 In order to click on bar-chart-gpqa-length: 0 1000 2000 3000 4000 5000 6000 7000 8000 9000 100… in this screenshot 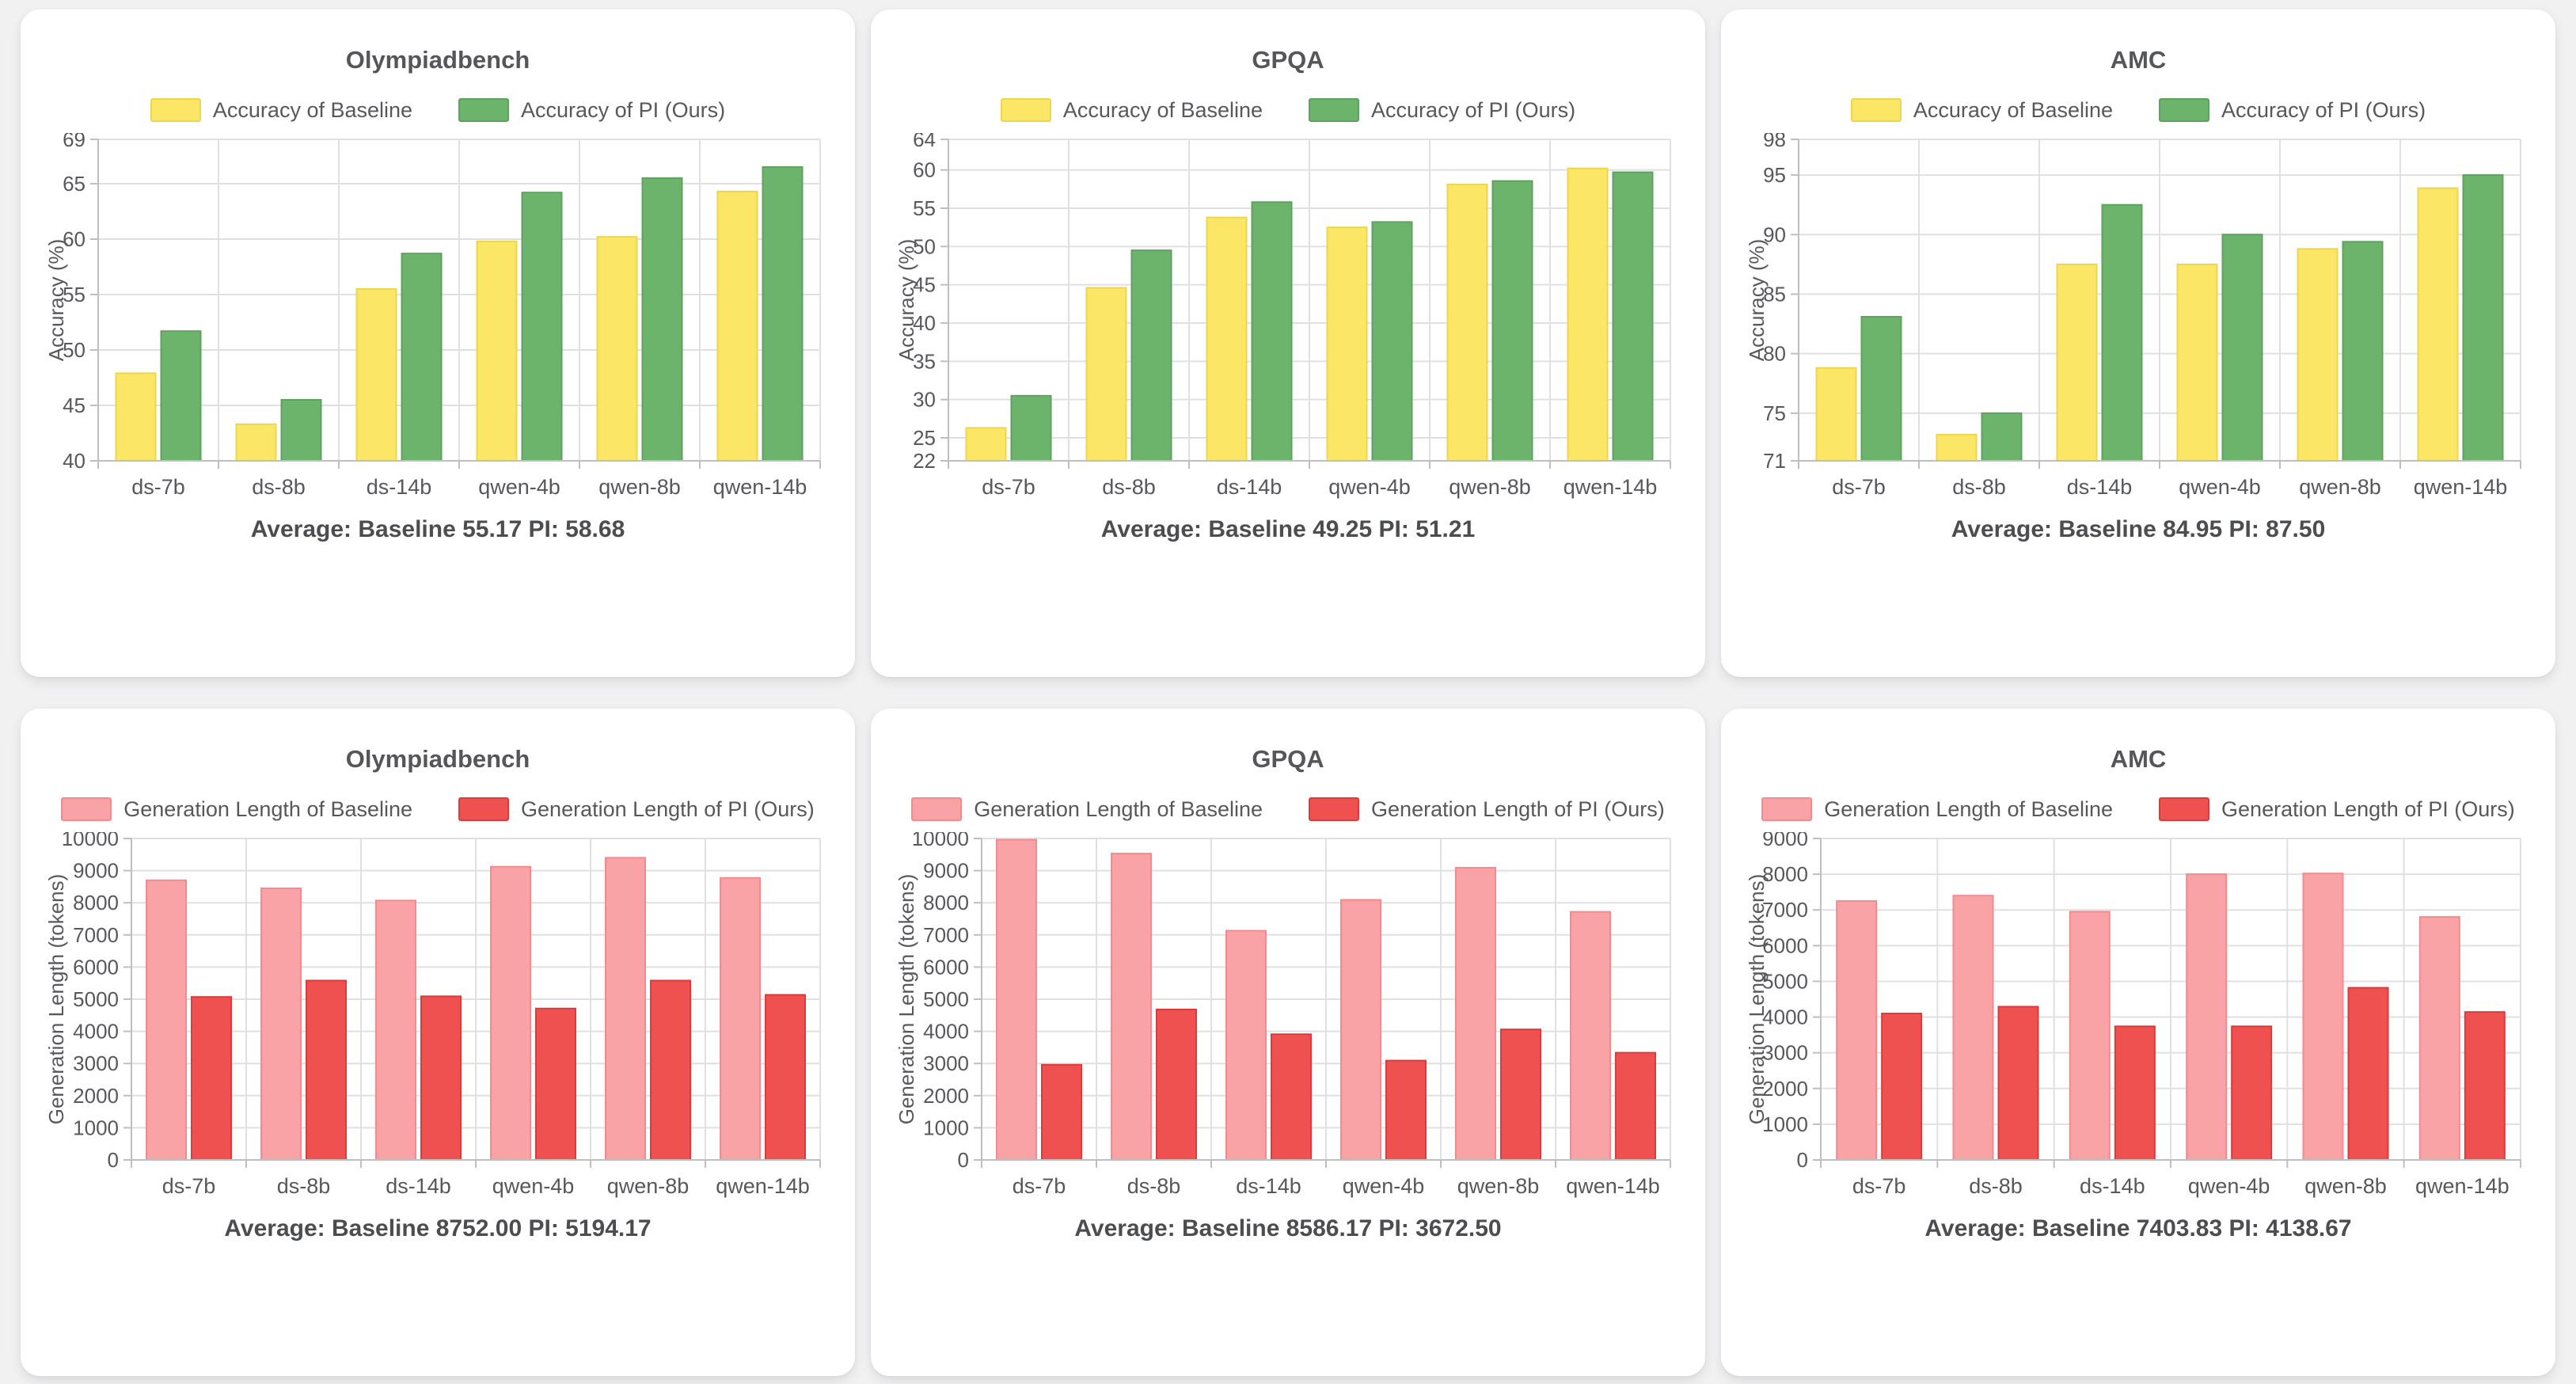, I will do `click(1288, 1018)`.